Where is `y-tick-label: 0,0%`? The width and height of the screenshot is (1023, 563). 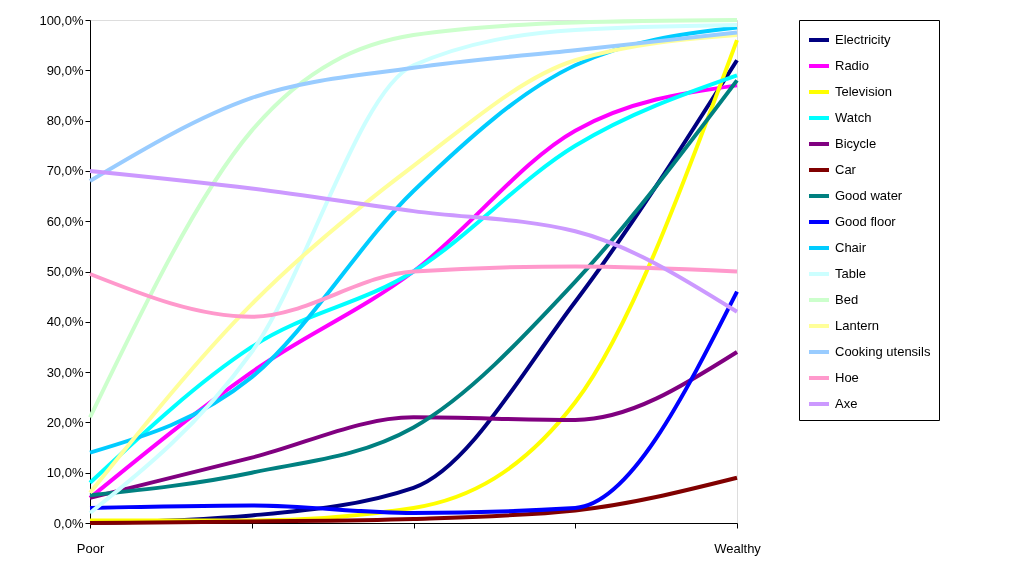 y-tick-label: 0,0% is located at coordinates (68, 523).